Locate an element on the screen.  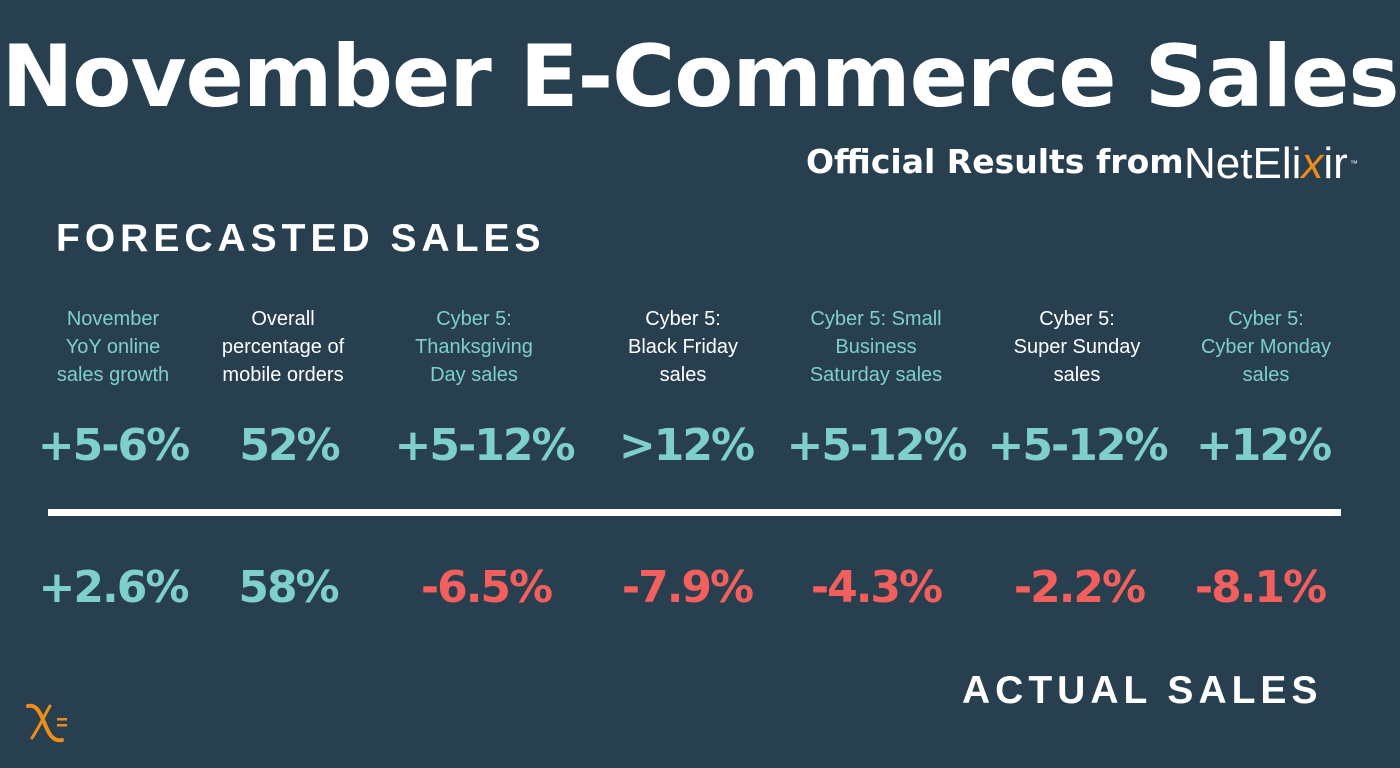
col-label-line: Overall is located at coordinates (283, 319).